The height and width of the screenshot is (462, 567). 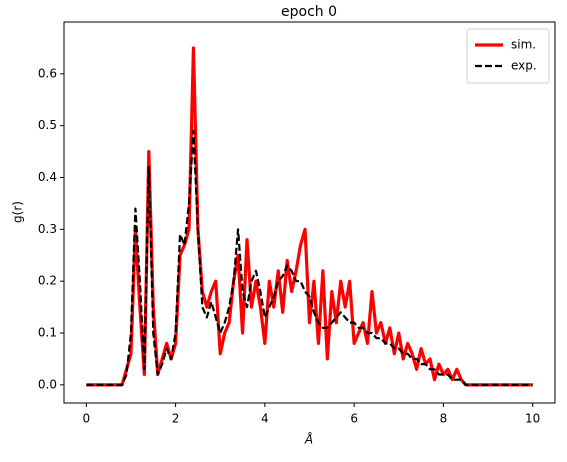 What do you see at coordinates (47, 125) in the screenshot?
I see `y-tick-label: 0.5` at bounding box center [47, 125].